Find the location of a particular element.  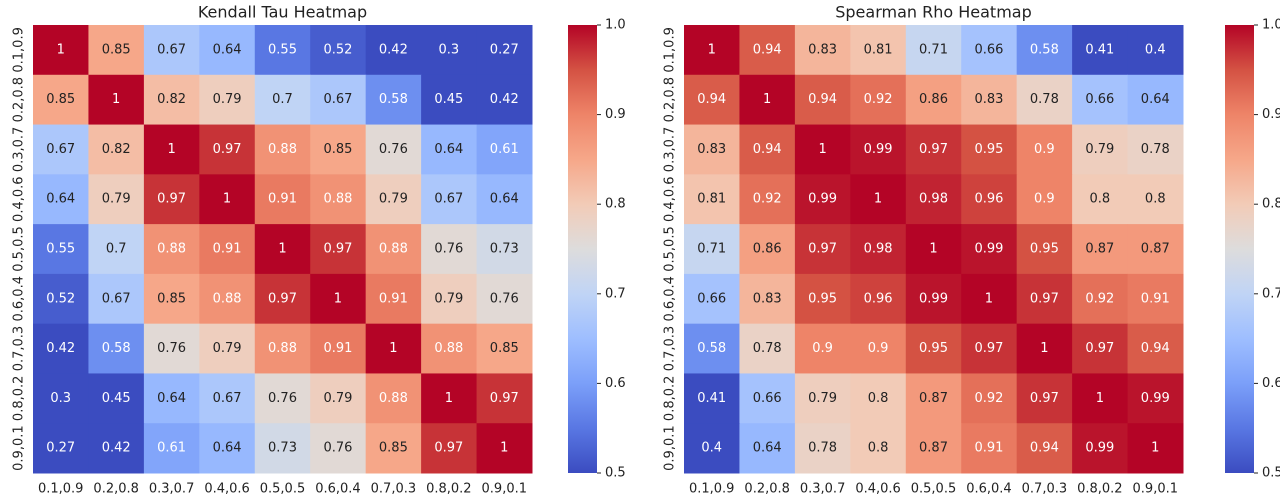

cell-label: 0.27 is located at coordinates (60, 448).